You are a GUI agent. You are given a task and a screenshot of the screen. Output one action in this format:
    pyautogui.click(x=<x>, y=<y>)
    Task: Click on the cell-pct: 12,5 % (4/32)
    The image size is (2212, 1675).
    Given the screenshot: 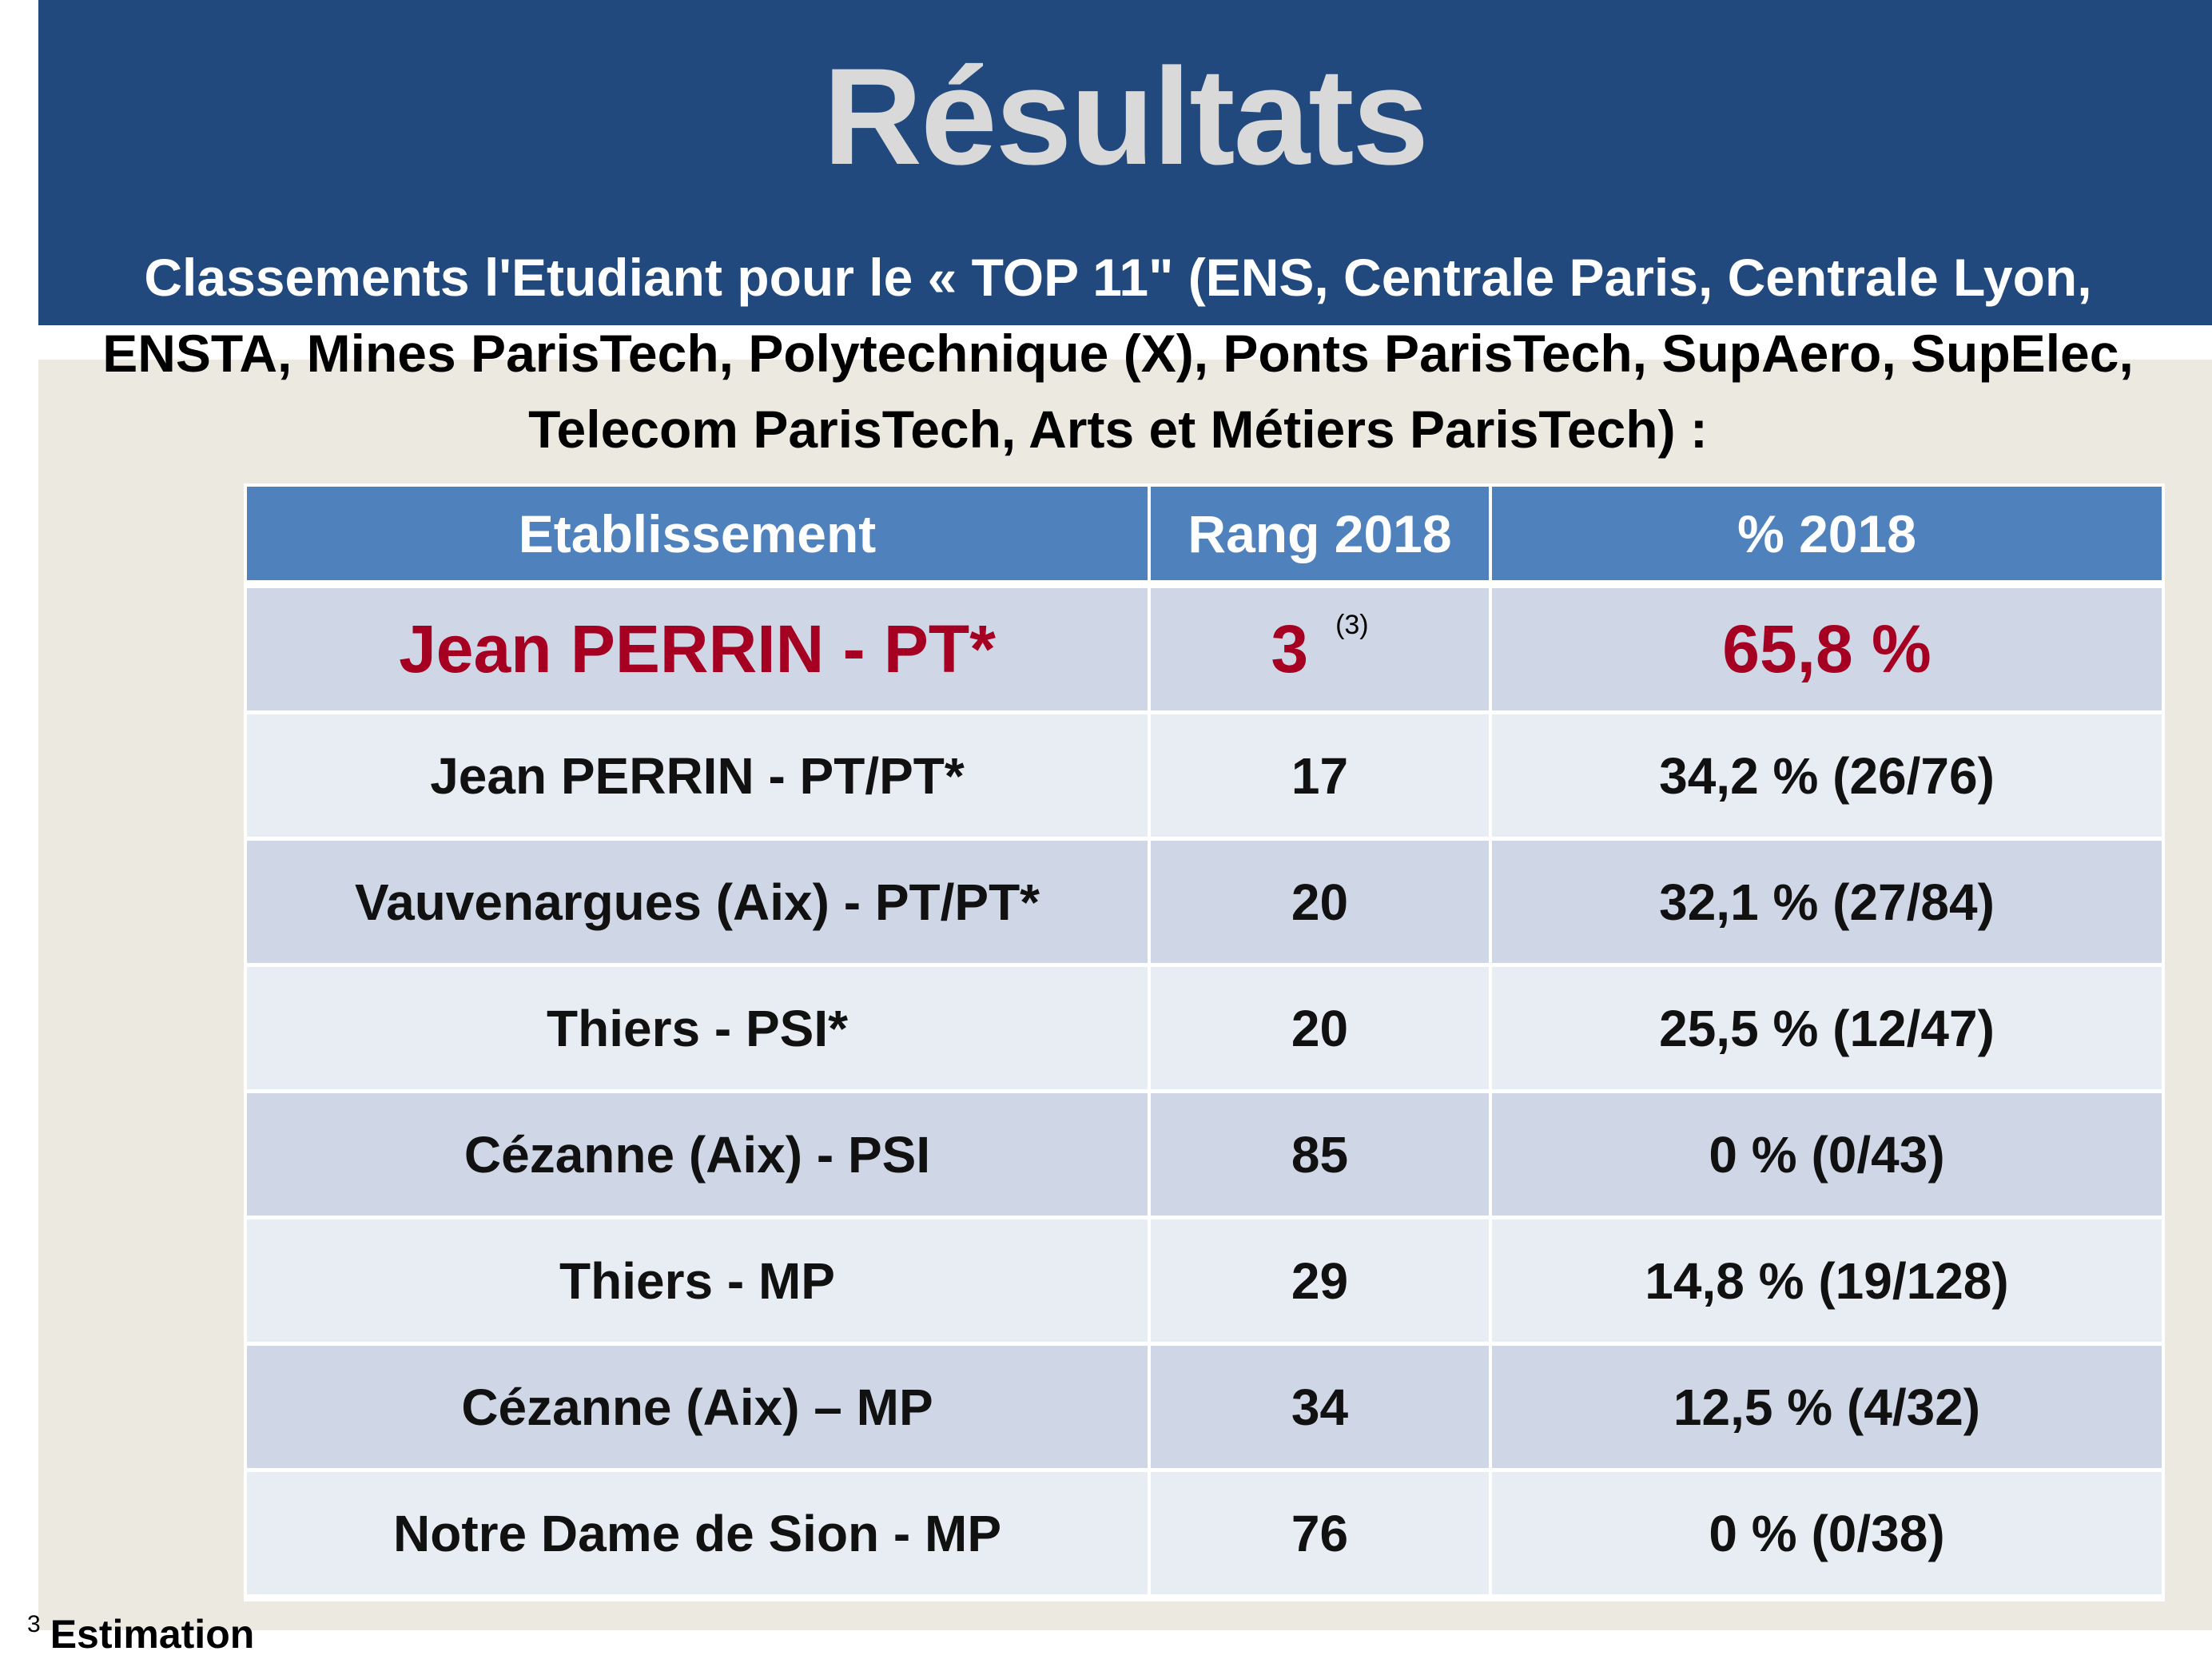 What is the action you would take?
    pyautogui.click(x=1827, y=1409)
    